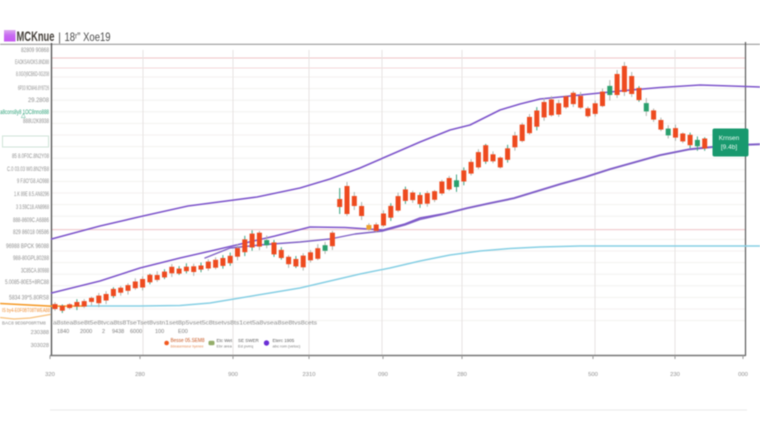 The image size is (760, 426). What do you see at coordinates (29, 299) in the screenshot?
I see `svg-text: 5834 39*5.80RS8` at bounding box center [29, 299].